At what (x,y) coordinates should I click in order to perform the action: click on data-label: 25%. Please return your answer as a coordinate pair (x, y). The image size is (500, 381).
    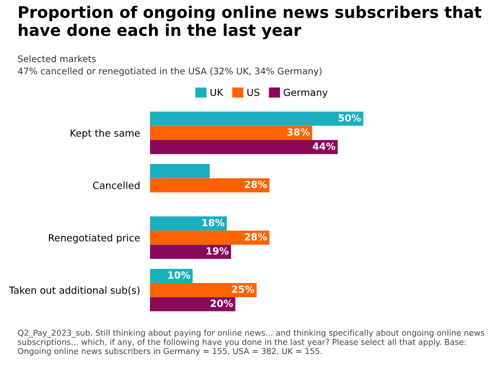
    Looking at the image, I should click on (243, 289).